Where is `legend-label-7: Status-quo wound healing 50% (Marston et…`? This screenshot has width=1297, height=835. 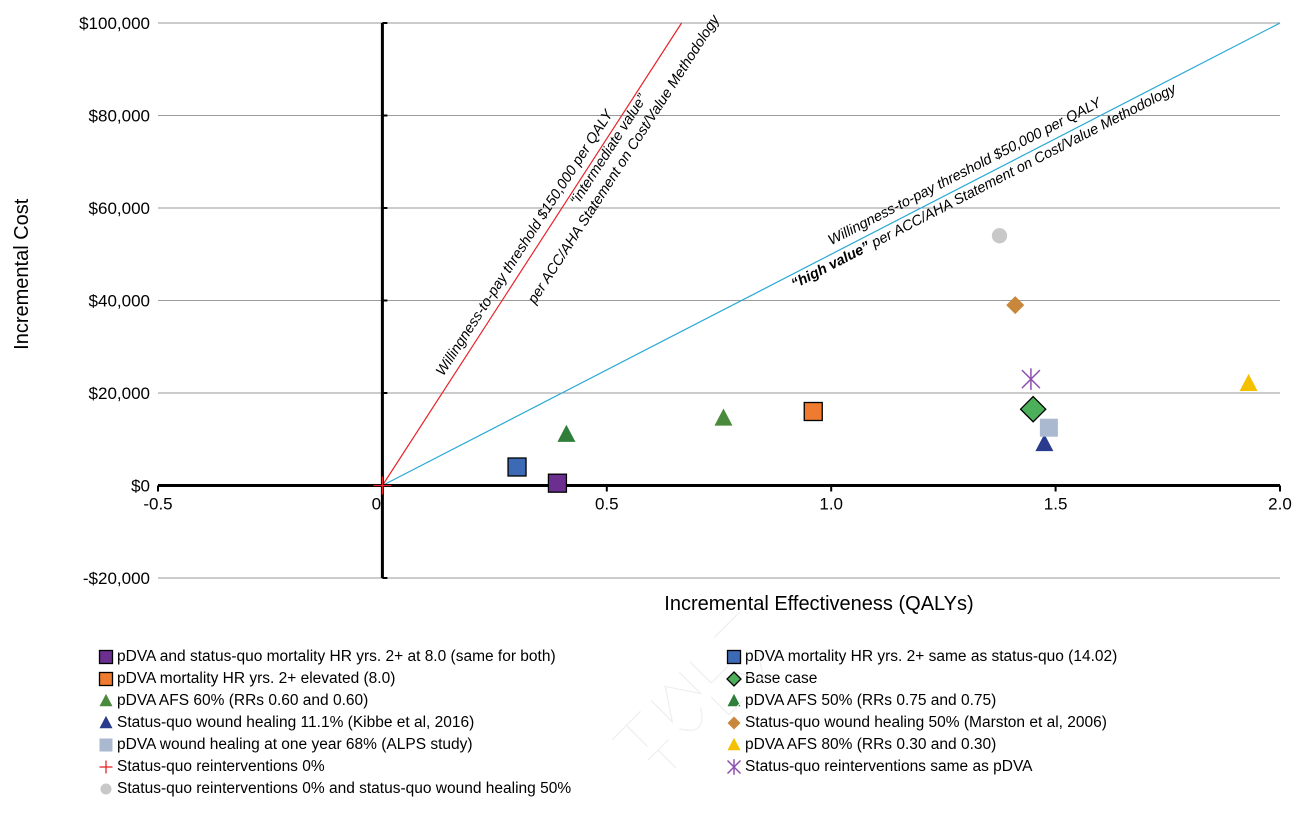 legend-label-7: Status-quo wound healing 50% (Marston et… is located at coordinates (926, 722).